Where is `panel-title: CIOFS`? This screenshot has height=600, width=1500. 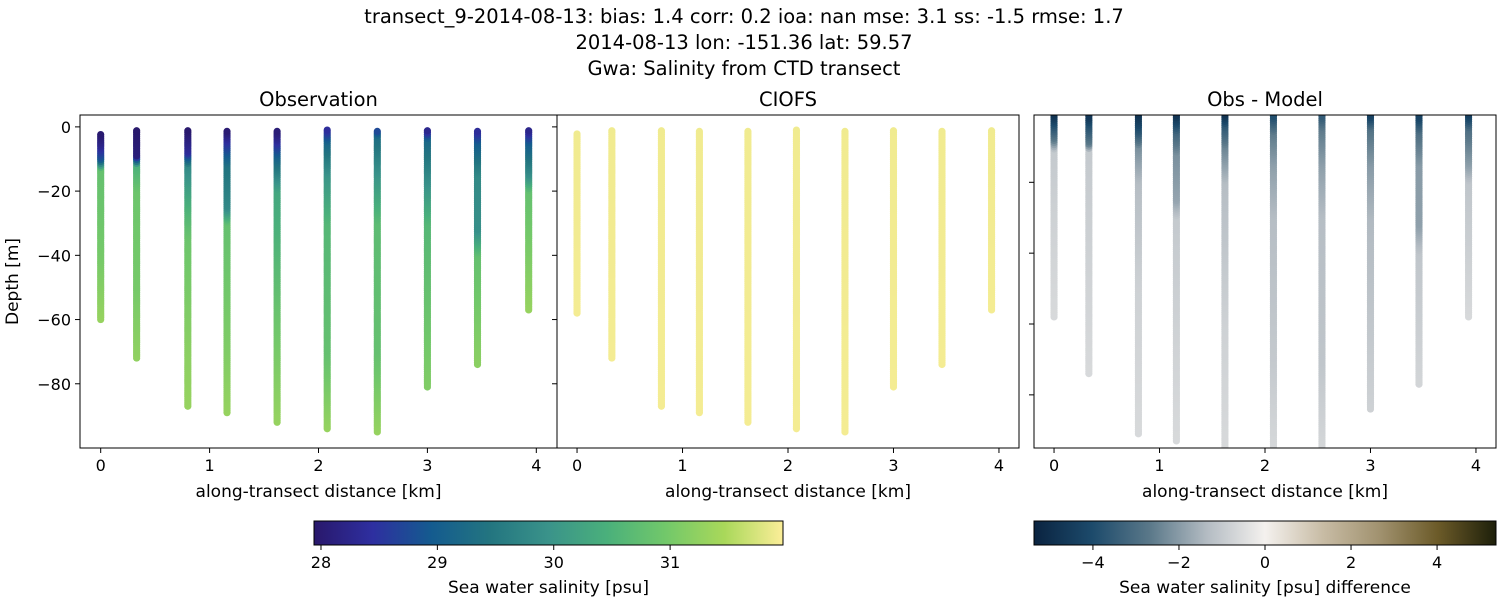
panel-title: CIOFS is located at coordinates (788, 99).